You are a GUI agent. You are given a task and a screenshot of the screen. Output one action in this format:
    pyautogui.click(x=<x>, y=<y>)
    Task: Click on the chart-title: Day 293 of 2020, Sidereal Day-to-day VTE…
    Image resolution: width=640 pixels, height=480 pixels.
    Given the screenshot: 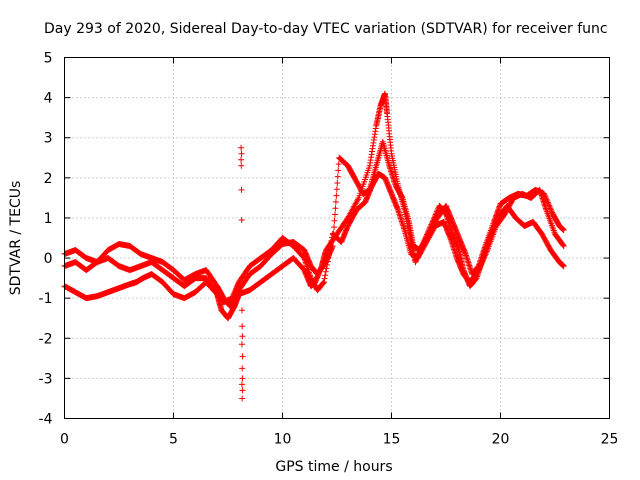 What is the action you would take?
    pyautogui.click(x=326, y=29)
    